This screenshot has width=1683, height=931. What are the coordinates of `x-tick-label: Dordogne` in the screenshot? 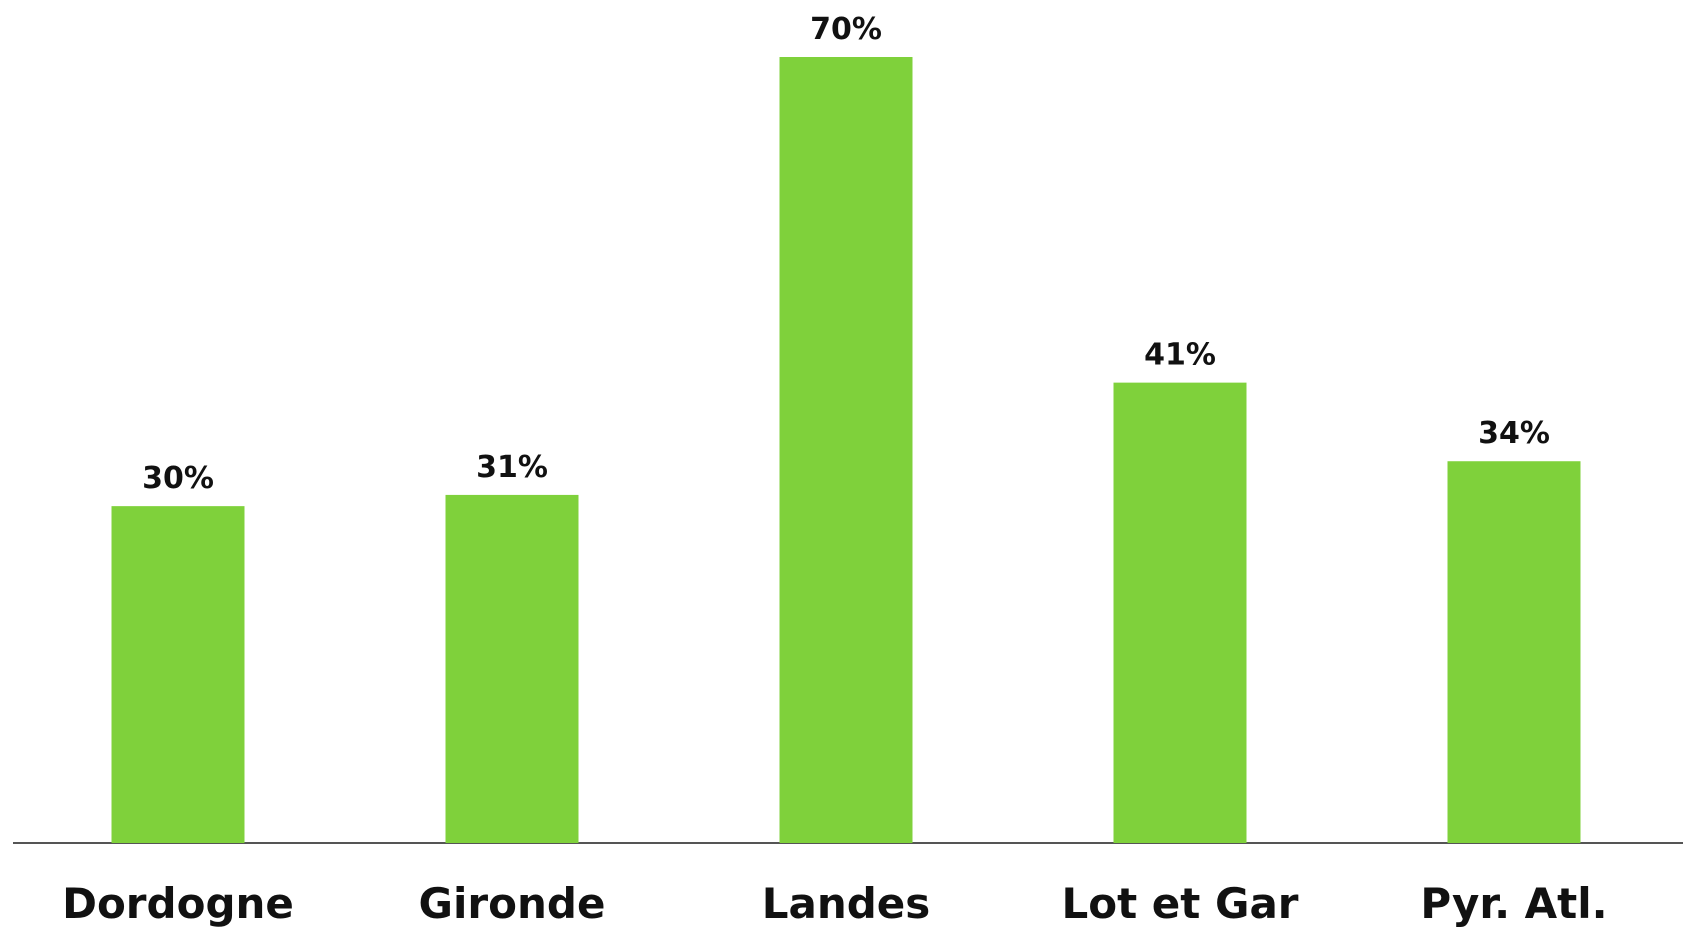 It's located at (178, 903).